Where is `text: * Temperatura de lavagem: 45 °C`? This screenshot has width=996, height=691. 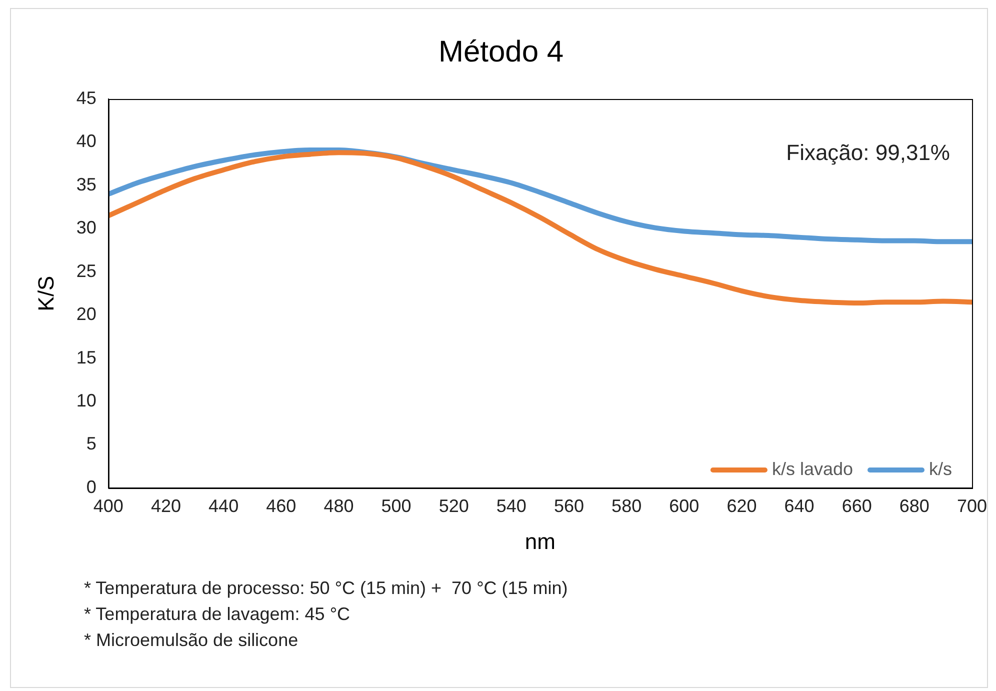 text: * Temperatura de lavagem: 45 °C is located at coordinates (218, 614).